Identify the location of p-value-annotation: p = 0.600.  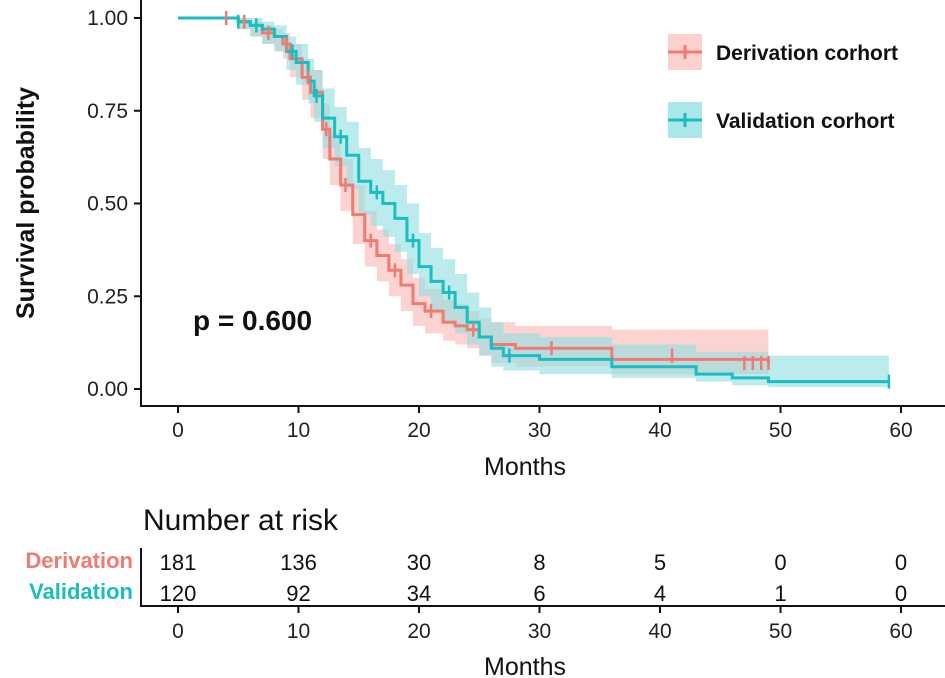
(252, 320).